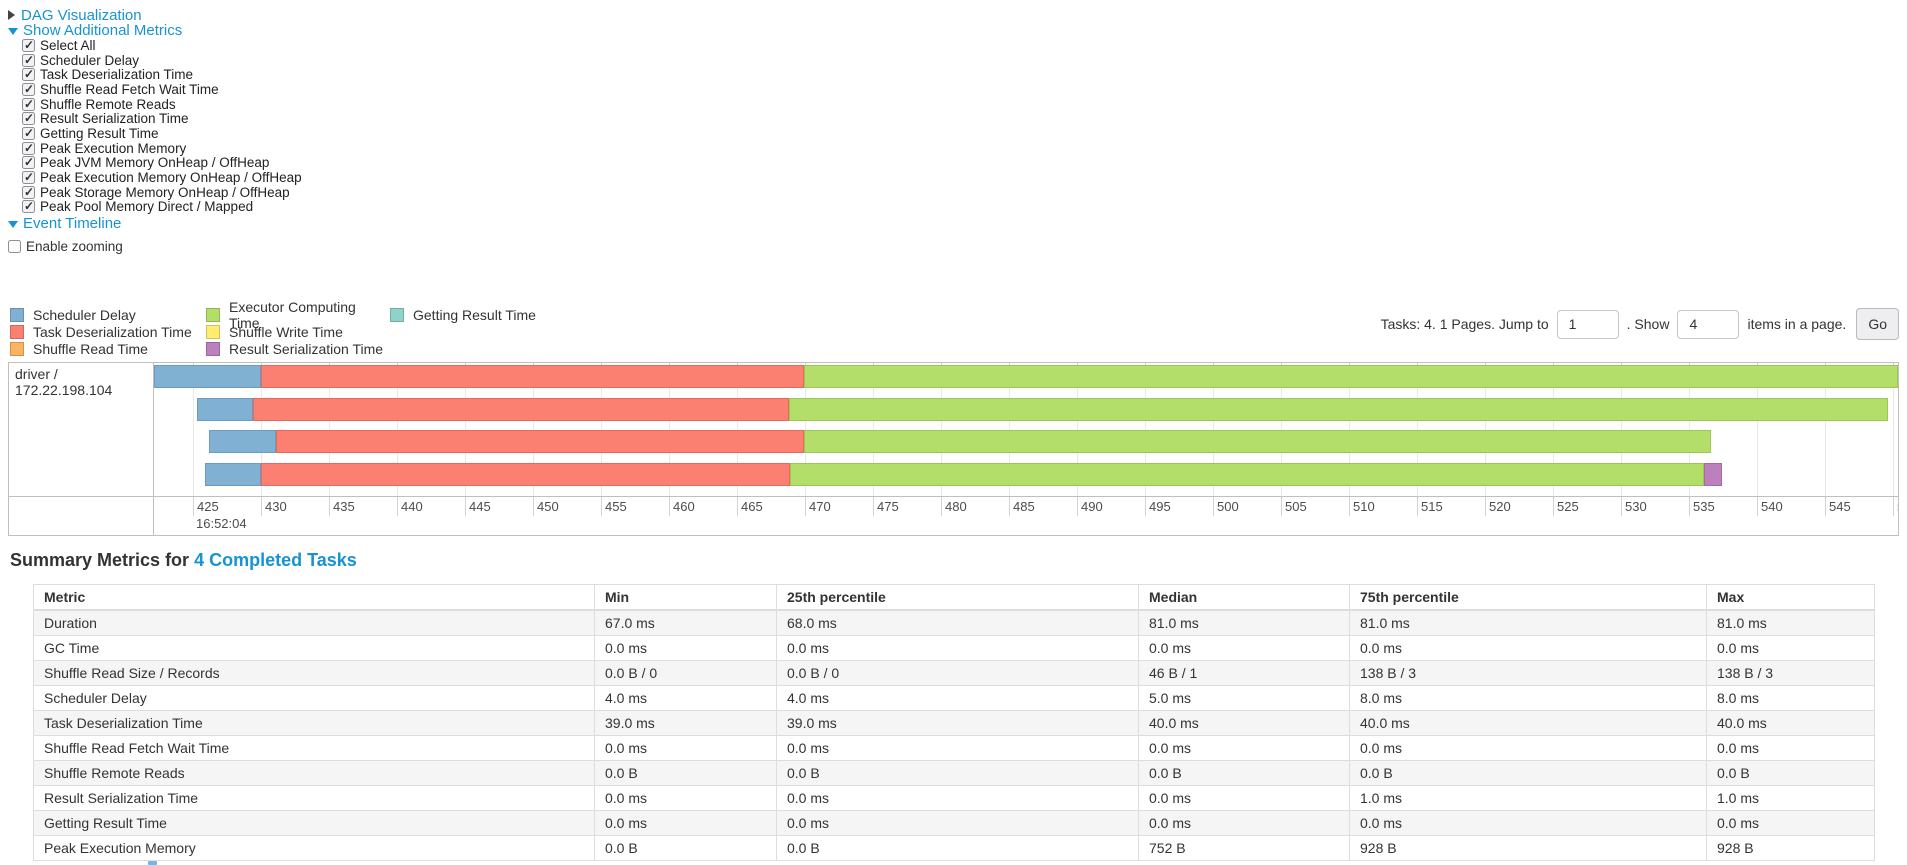  I want to click on metric-value-cell: 39.0 ms, so click(685, 723).